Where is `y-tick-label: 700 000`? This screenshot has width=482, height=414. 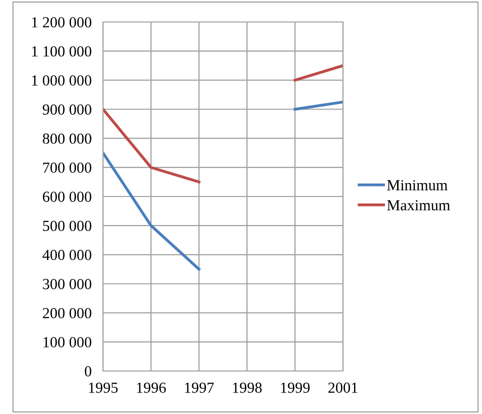 y-tick-label: 700 000 is located at coordinates (67, 167).